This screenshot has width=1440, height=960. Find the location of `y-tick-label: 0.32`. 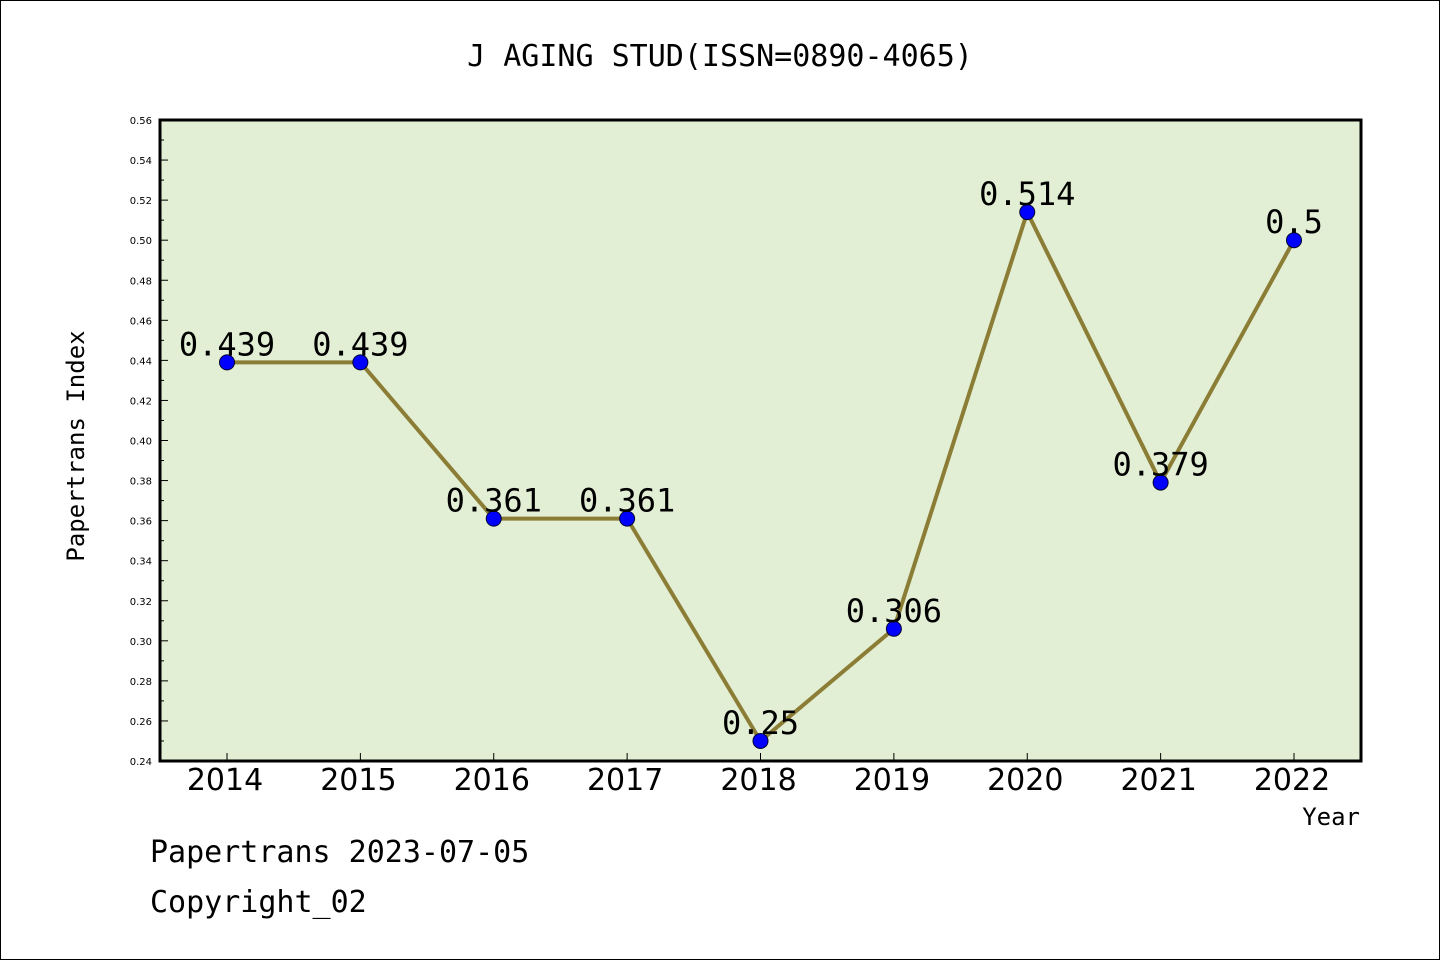

y-tick-label: 0.32 is located at coordinates (141, 602).